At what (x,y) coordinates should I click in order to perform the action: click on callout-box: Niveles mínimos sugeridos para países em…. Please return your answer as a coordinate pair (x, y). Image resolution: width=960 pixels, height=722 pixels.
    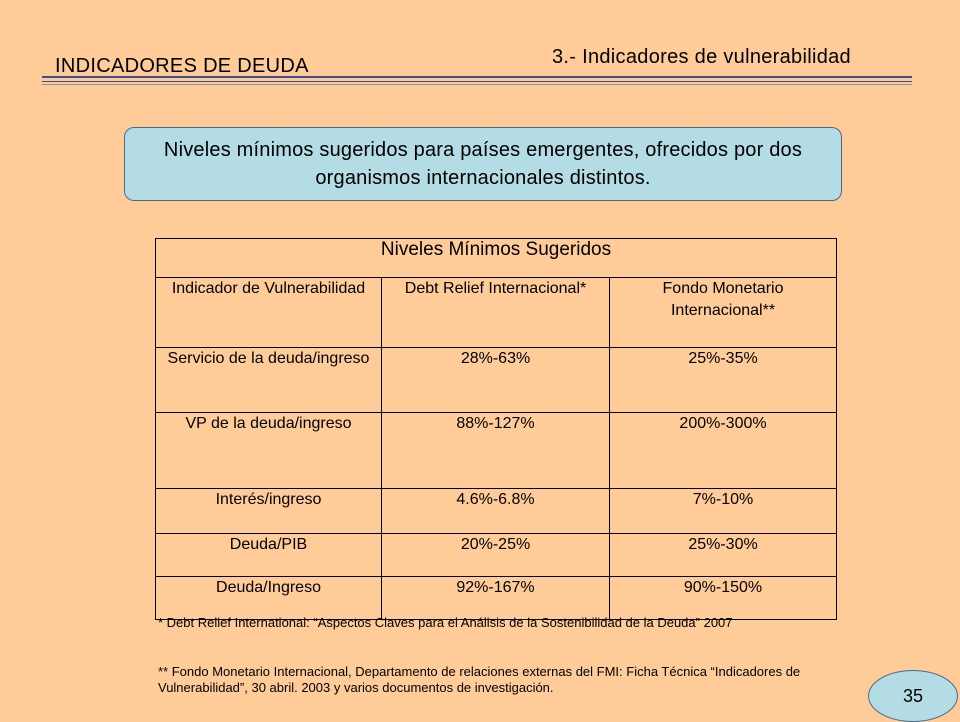
    Looking at the image, I should click on (483, 164).